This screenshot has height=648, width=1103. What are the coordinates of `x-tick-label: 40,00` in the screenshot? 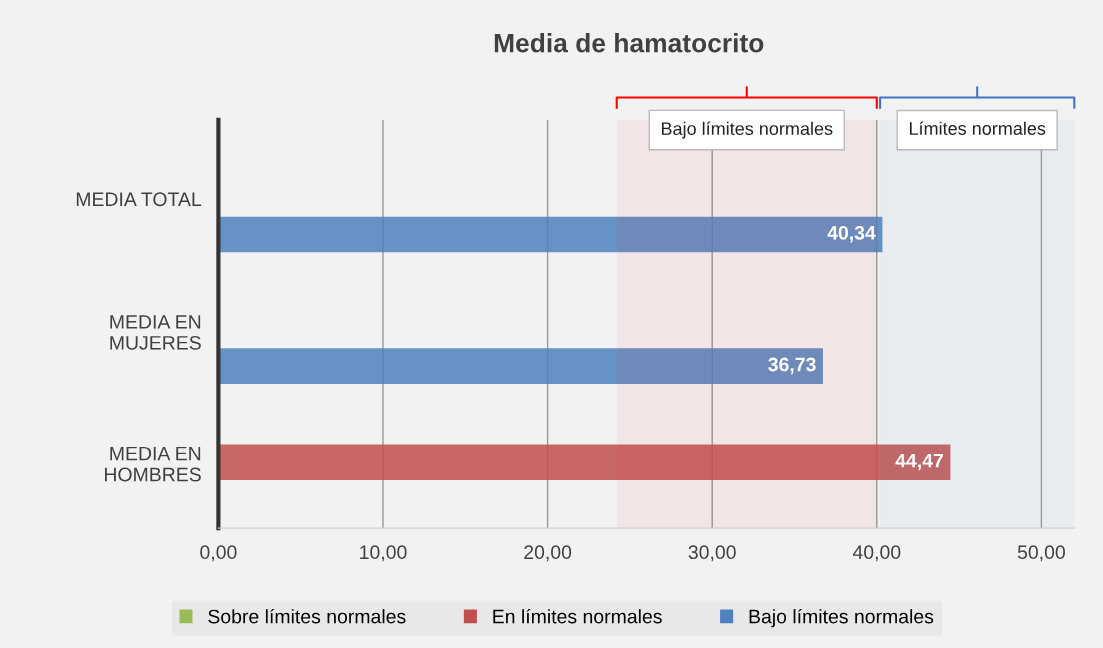 It's located at (876, 553).